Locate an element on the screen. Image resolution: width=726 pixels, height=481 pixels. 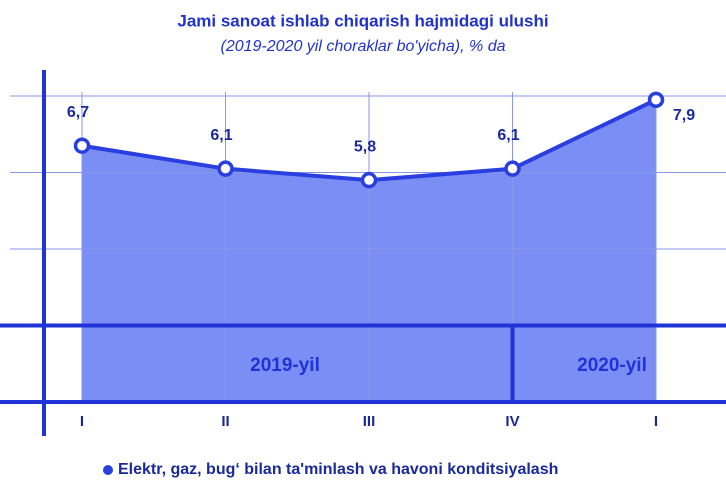
x-tick-label: II is located at coordinates (225, 421).